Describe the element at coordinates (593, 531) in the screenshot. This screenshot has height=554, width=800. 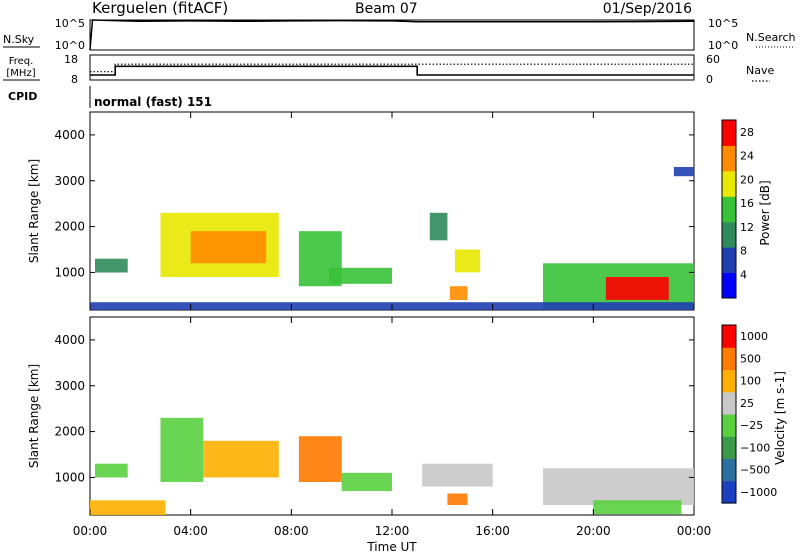
I see `x-tick-label: 20:00` at that location.